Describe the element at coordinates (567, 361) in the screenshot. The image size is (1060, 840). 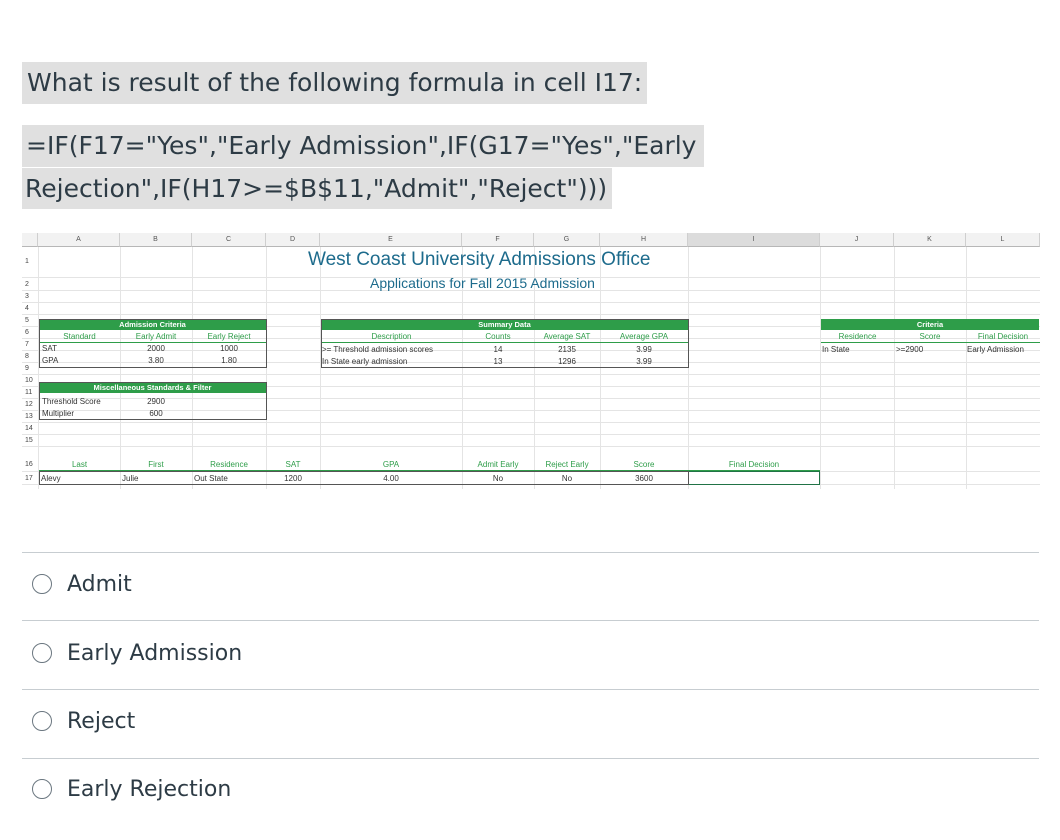
I see `summary-average-sat: 1296` at that location.